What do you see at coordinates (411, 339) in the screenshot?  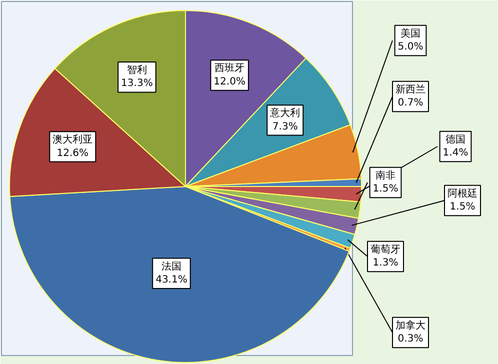 I see `data-label: 0.3%` at bounding box center [411, 339].